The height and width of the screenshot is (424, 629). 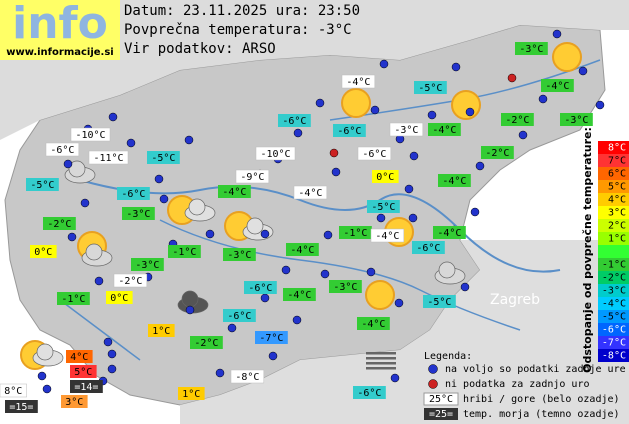 What do you see at coordinates (617, 161) in the screenshot?
I see `scale-label: 7°C` at bounding box center [617, 161].